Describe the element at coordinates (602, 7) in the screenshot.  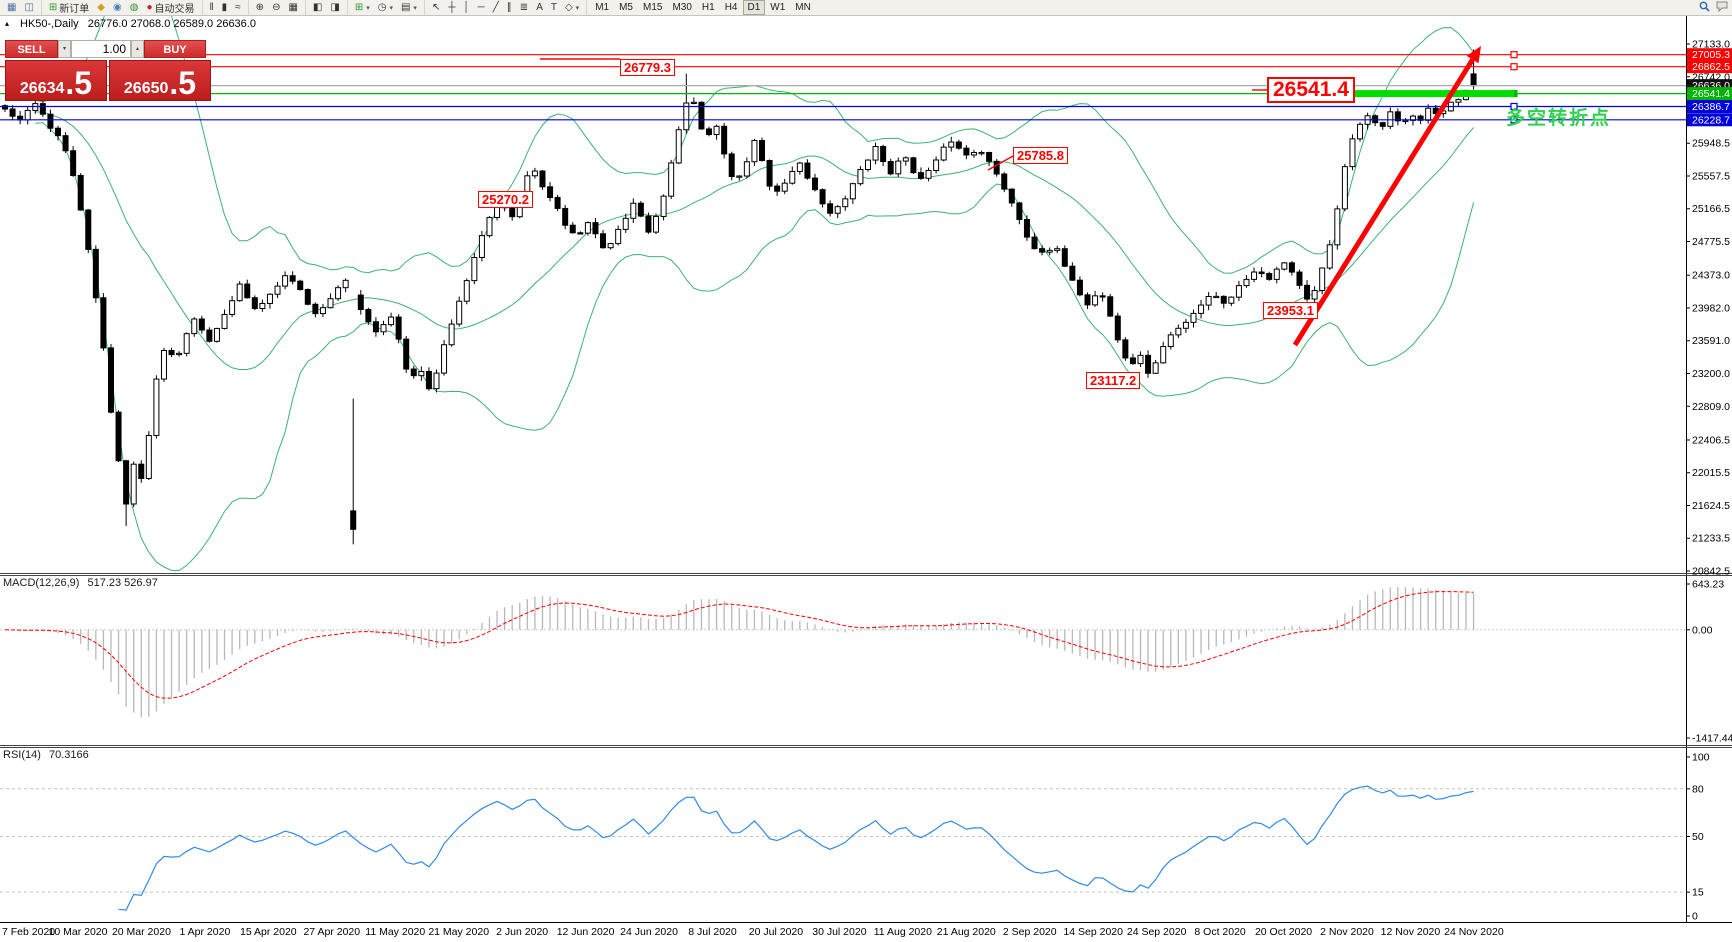
I see `timeframe-m1: M1` at that location.